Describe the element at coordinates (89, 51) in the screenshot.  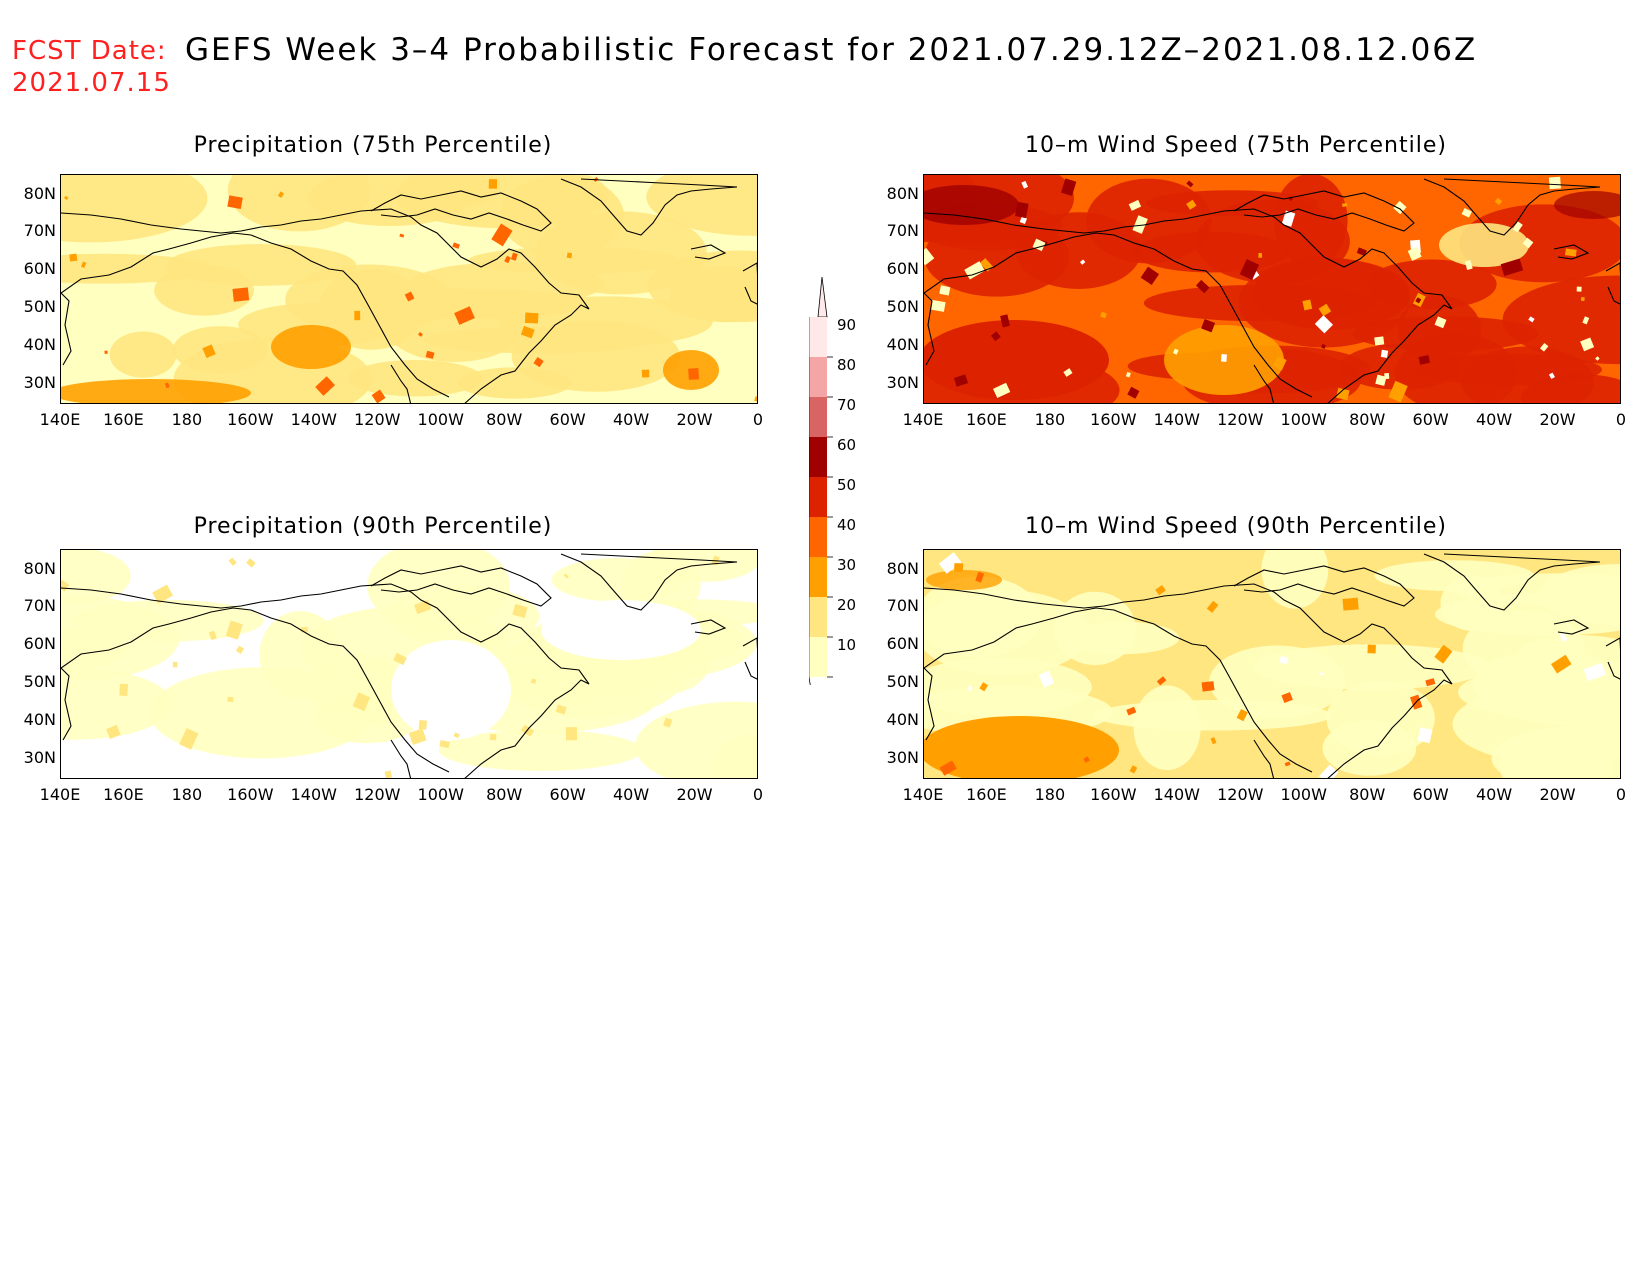
I see `fcst-date-label: FCST Date:` at that location.